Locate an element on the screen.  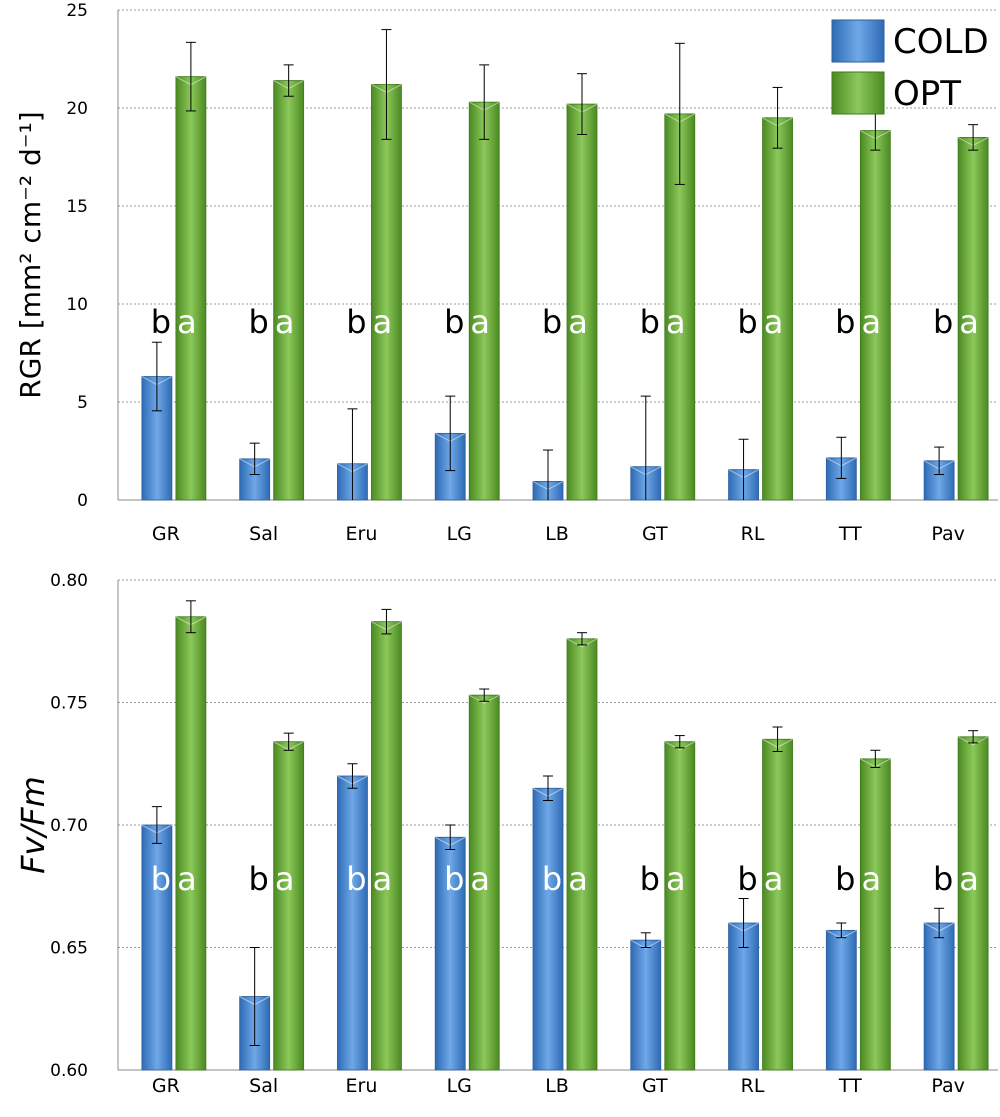
x-tick-label: TT is located at coordinates (850, 1086).